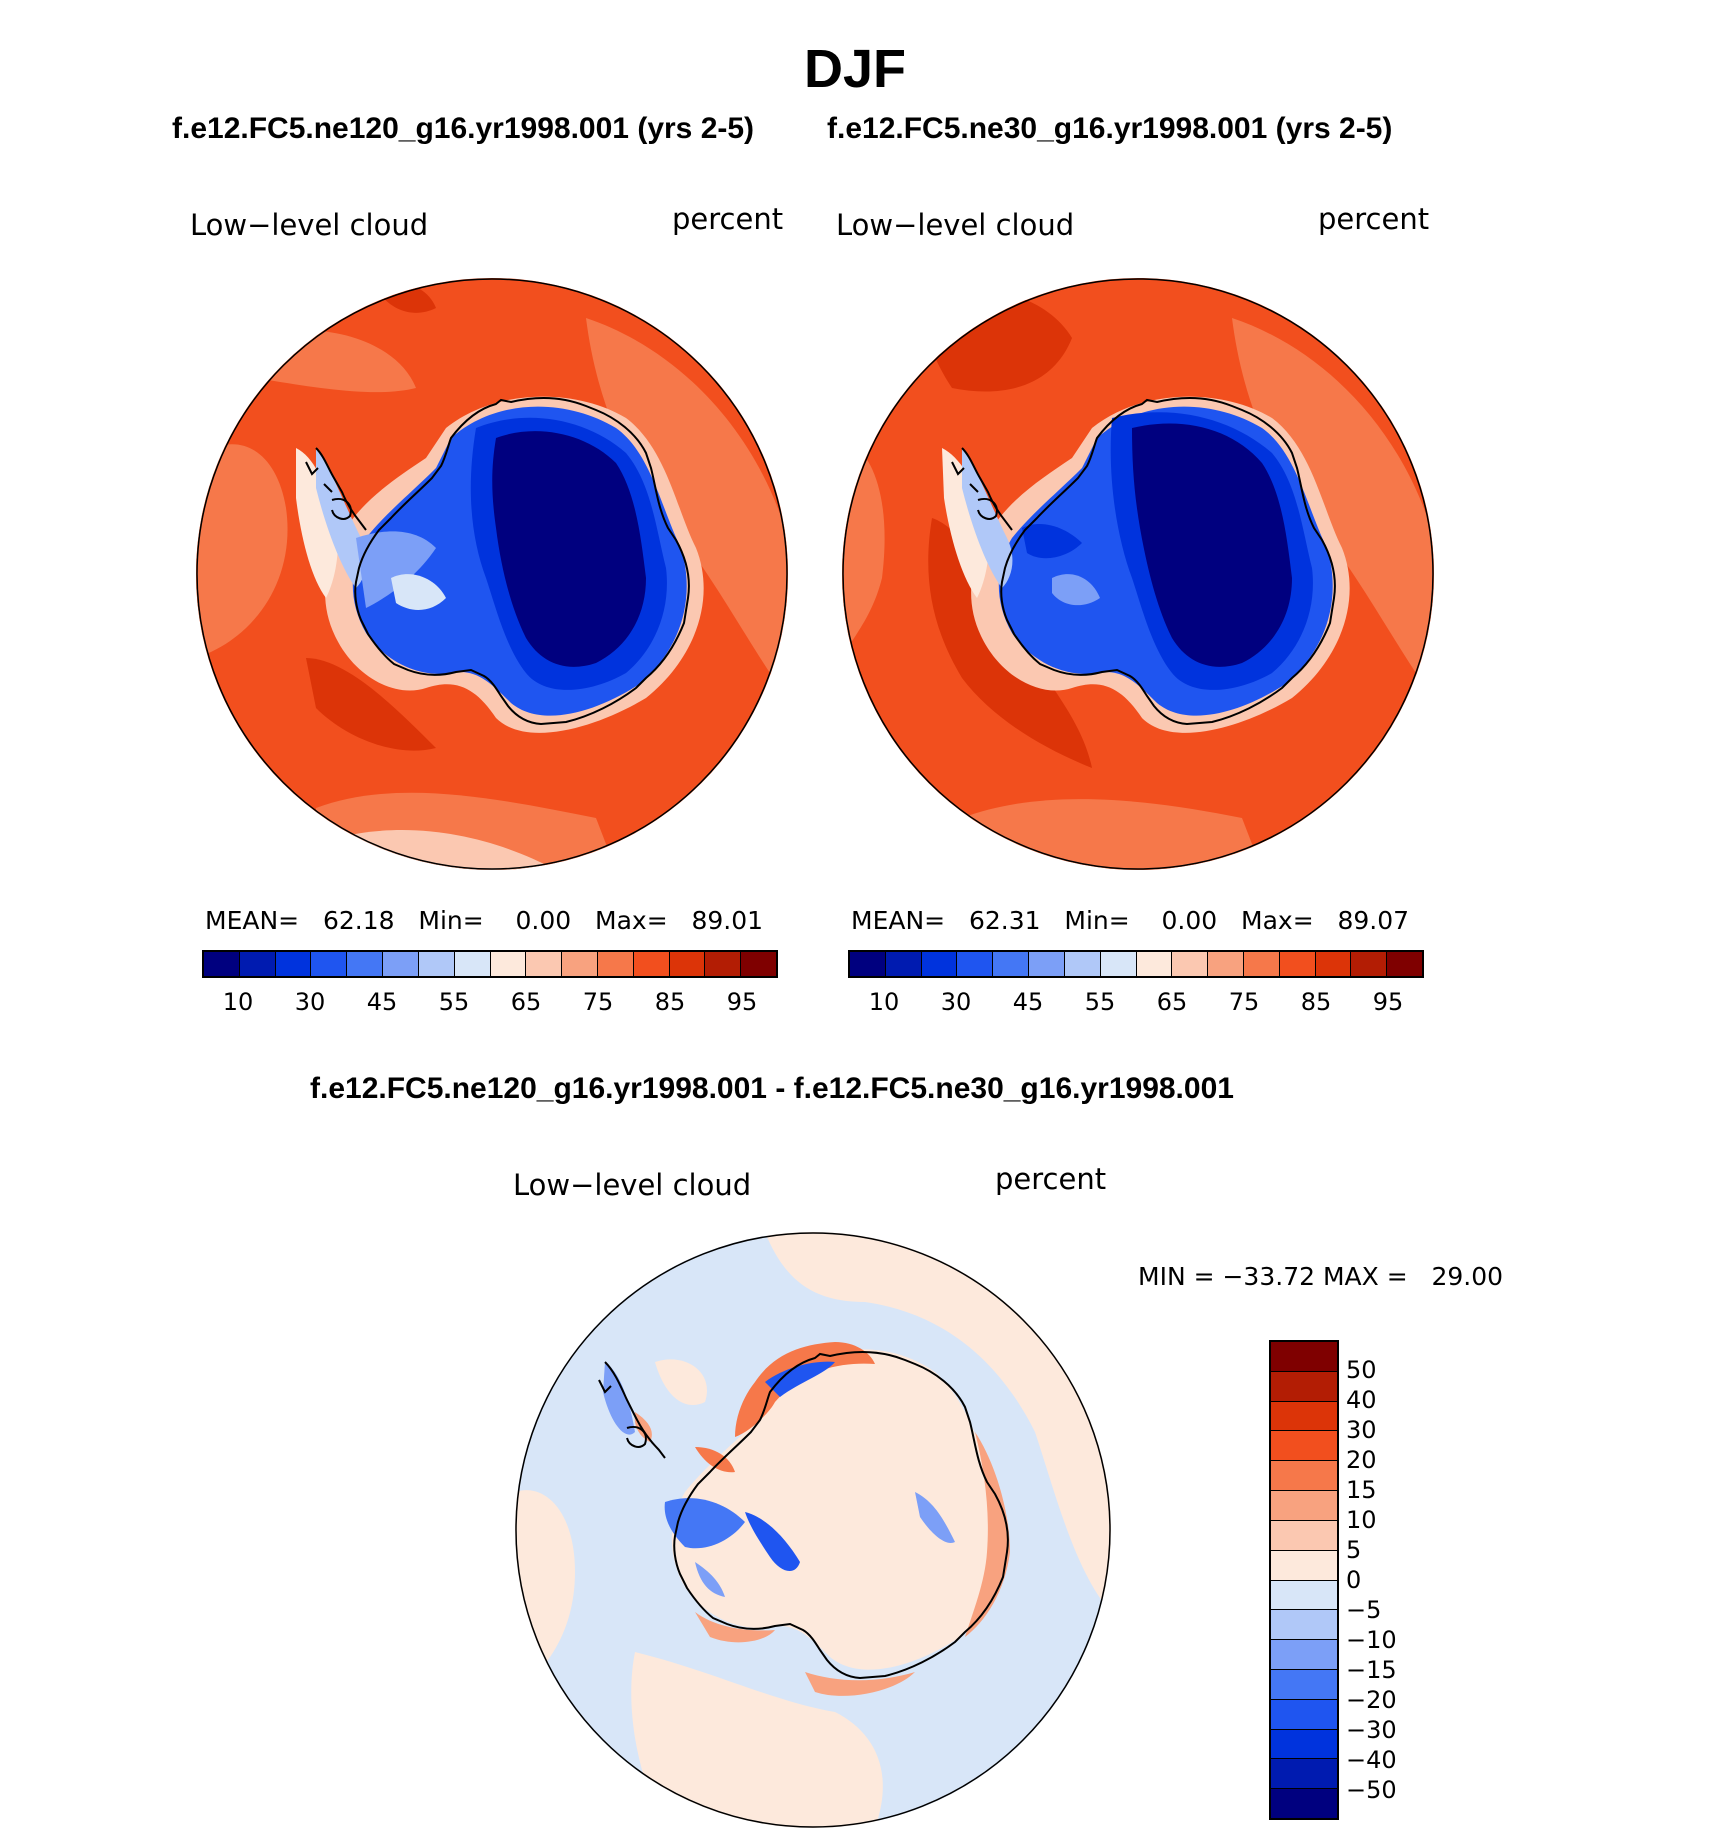 The width and height of the screenshot is (1710, 1839). I want to click on colorbar-difference, so click(1304, 1580).